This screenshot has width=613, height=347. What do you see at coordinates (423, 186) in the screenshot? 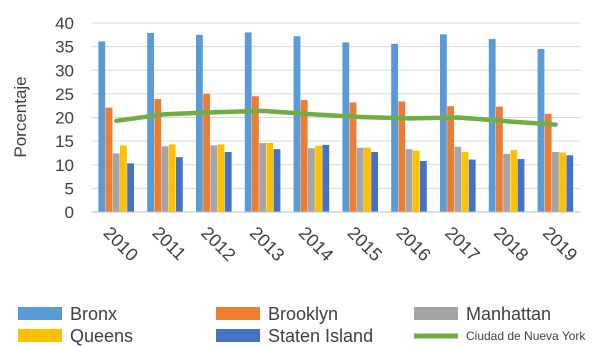
I see `bar-staten-island-2016` at bounding box center [423, 186].